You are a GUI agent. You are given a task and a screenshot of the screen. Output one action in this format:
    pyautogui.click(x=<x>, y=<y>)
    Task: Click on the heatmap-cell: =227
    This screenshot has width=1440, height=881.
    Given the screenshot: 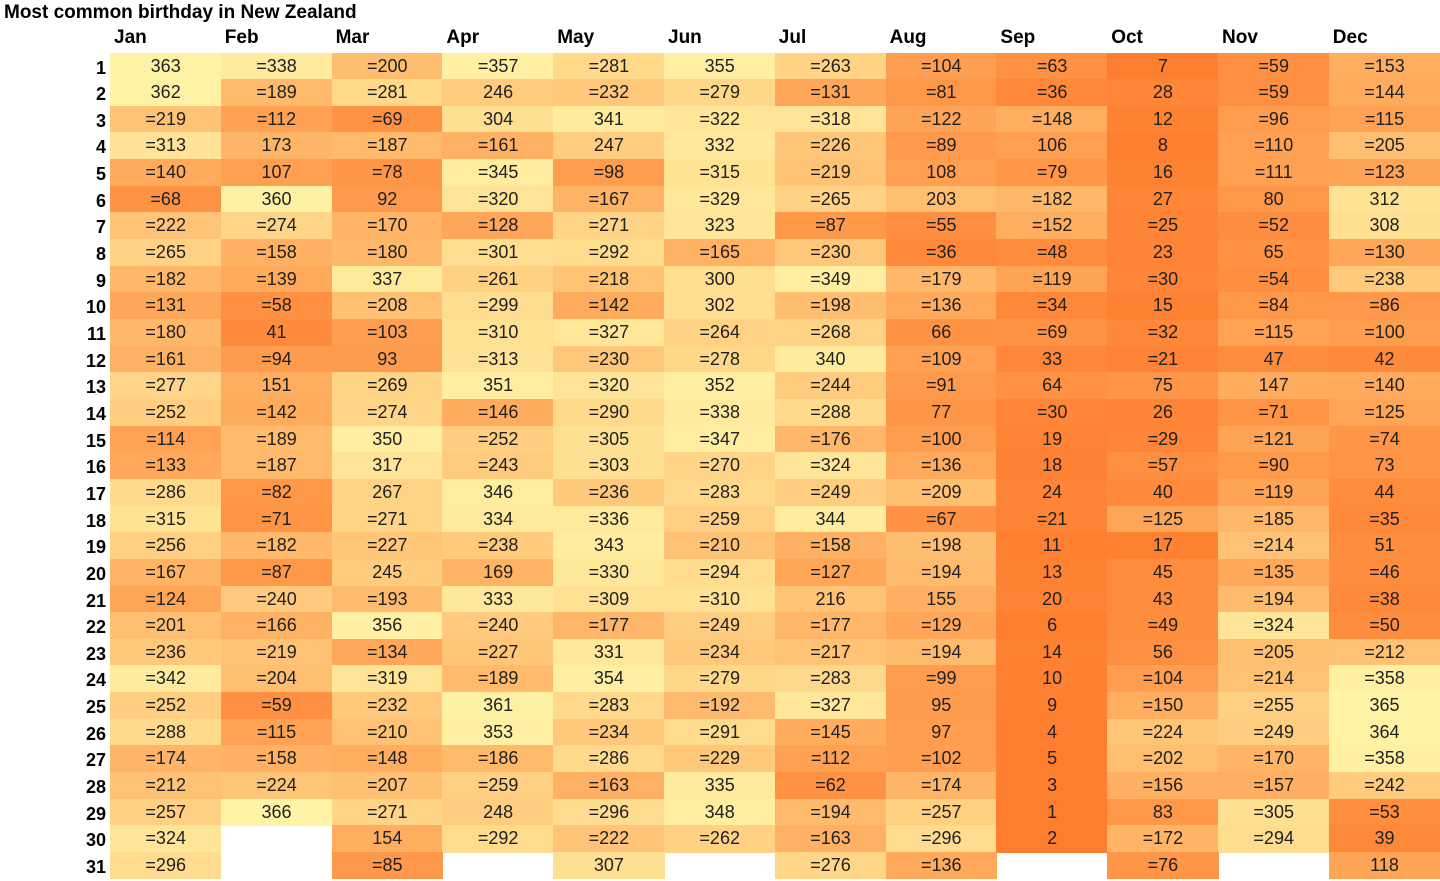 What is the action you would take?
    pyautogui.click(x=387, y=546)
    